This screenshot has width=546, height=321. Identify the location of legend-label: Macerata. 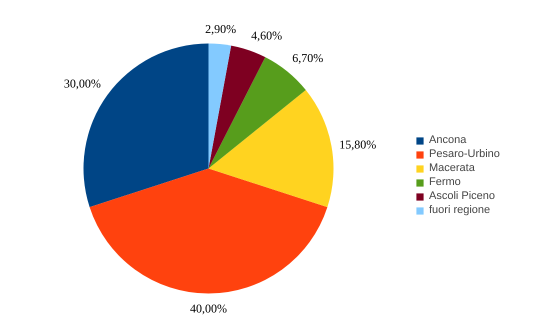
(452, 168).